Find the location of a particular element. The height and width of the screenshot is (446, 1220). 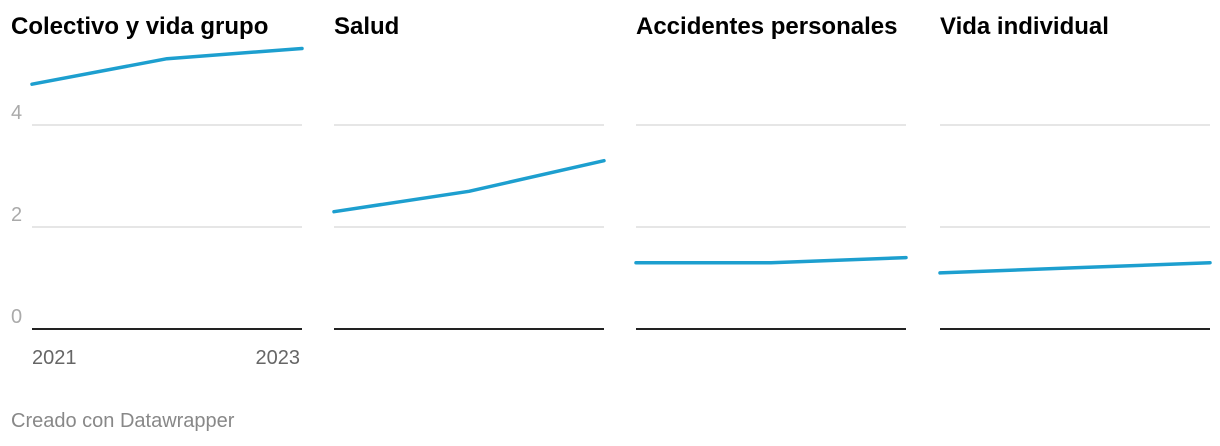

y-tick-label: 4 is located at coordinates (16, 113).